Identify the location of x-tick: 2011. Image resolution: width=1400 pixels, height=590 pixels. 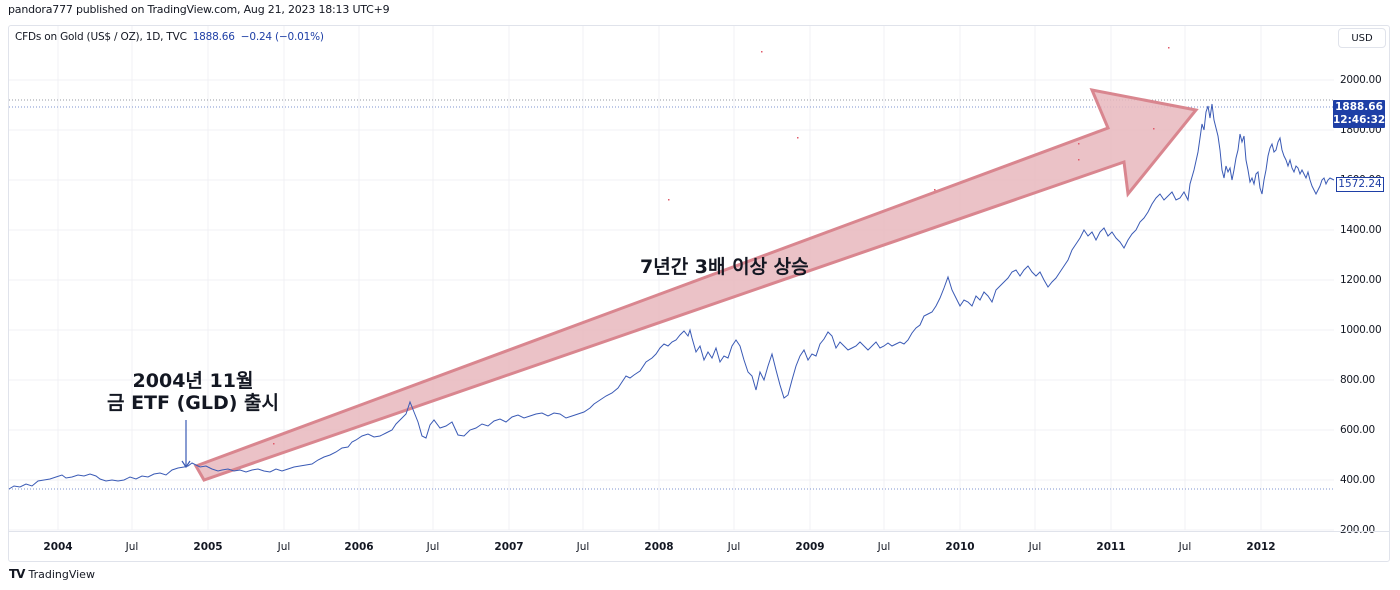
(1111, 547).